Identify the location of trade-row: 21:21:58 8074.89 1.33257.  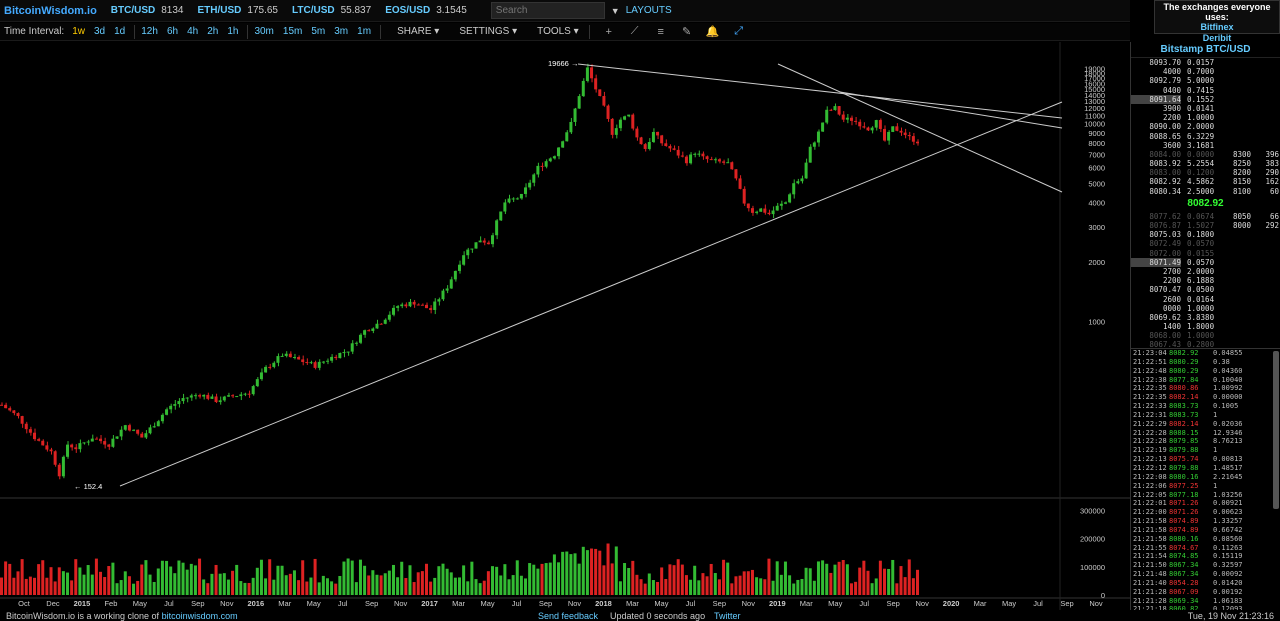
(1205, 521).